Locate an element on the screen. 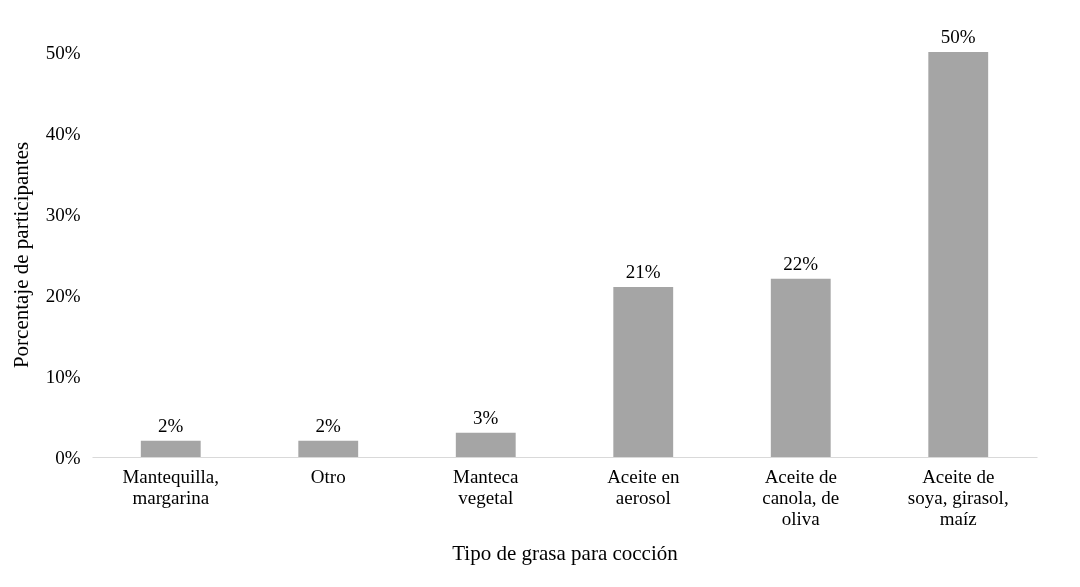  data-label: 3% is located at coordinates (486, 417).